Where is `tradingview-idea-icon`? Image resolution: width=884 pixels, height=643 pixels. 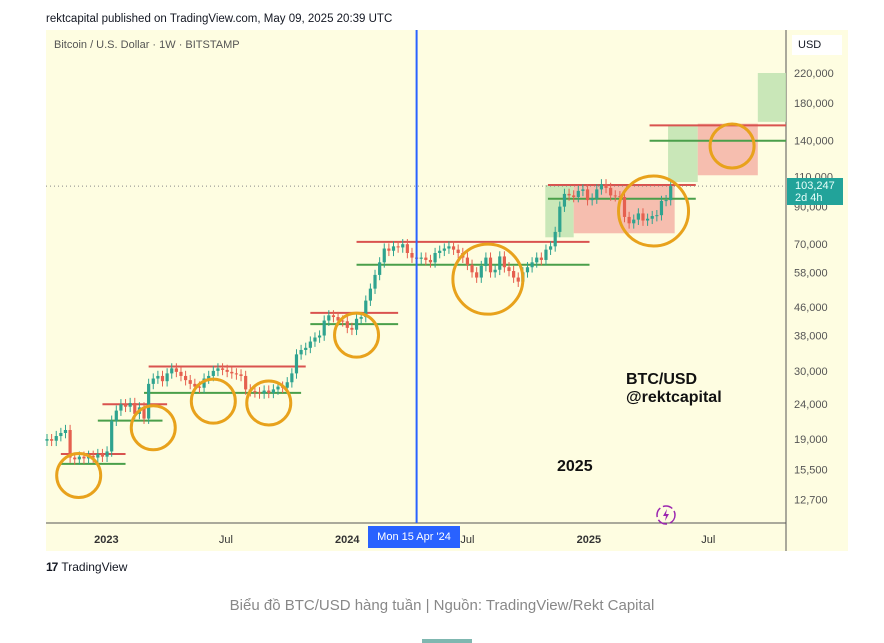 tradingview-idea-icon is located at coordinates (666, 515).